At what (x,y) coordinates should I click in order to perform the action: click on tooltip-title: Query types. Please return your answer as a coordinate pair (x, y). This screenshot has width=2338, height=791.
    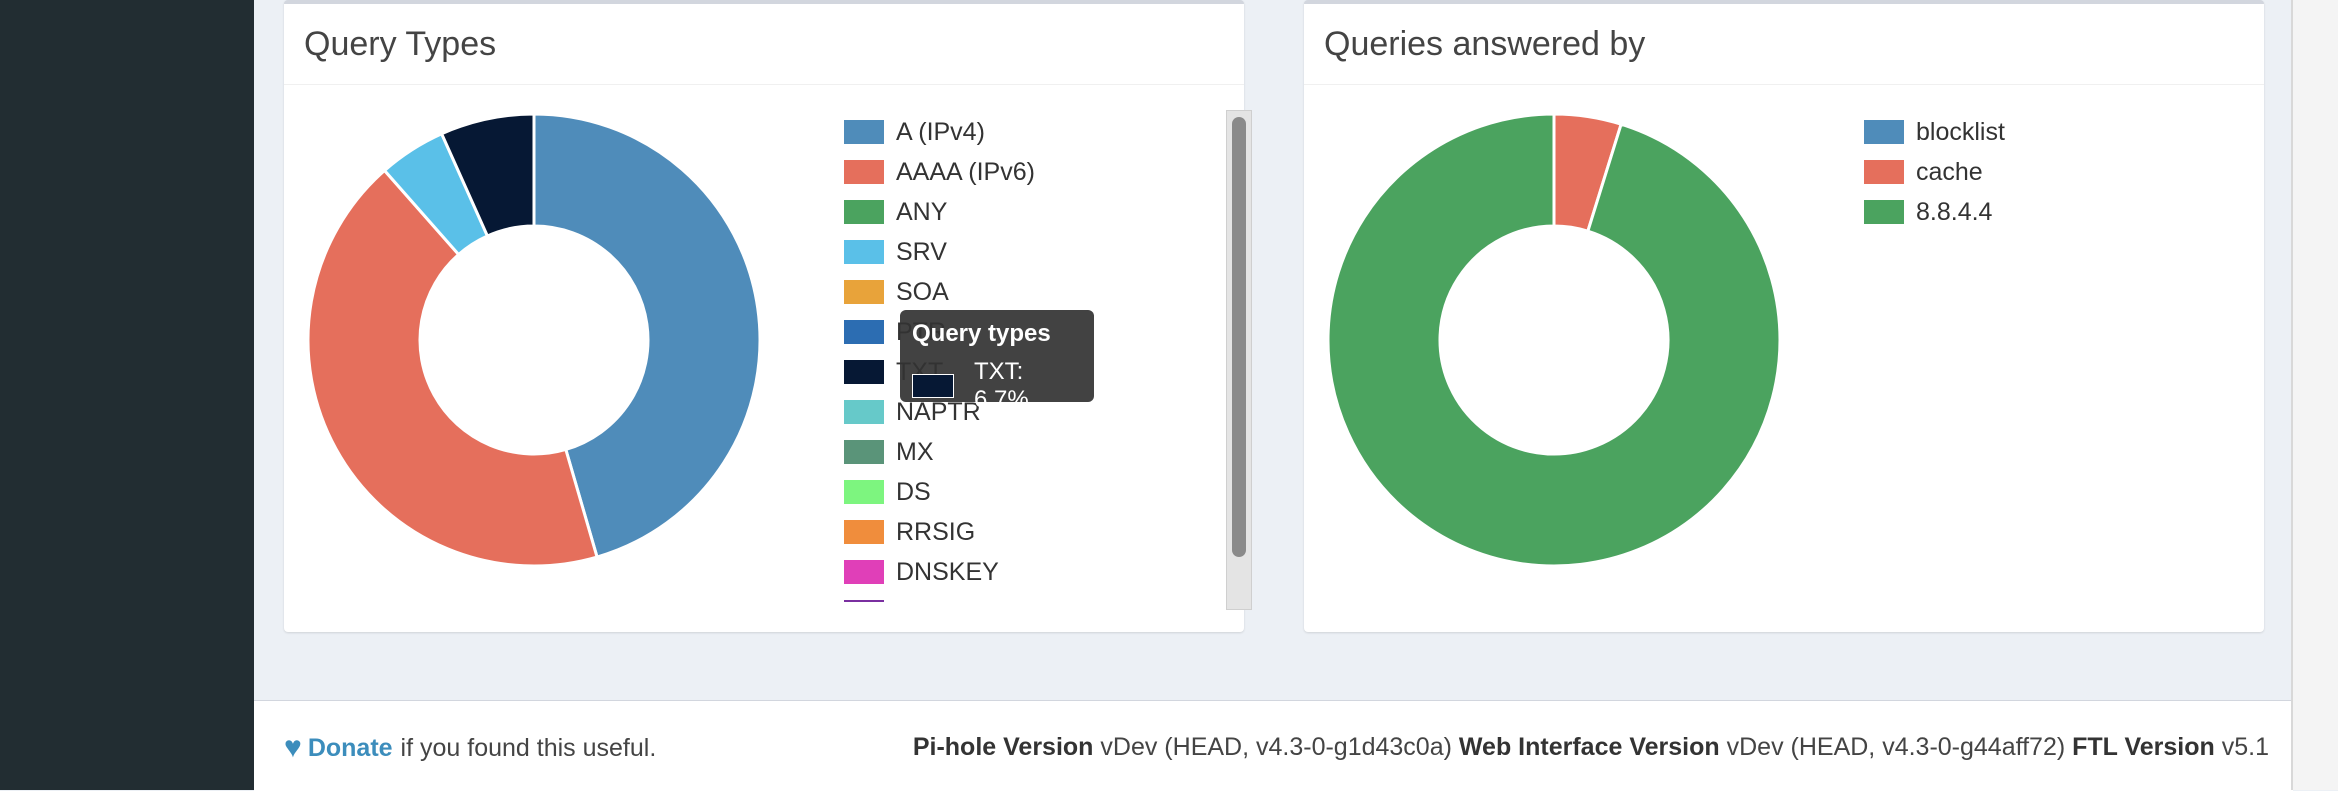
    Looking at the image, I should click on (981, 333).